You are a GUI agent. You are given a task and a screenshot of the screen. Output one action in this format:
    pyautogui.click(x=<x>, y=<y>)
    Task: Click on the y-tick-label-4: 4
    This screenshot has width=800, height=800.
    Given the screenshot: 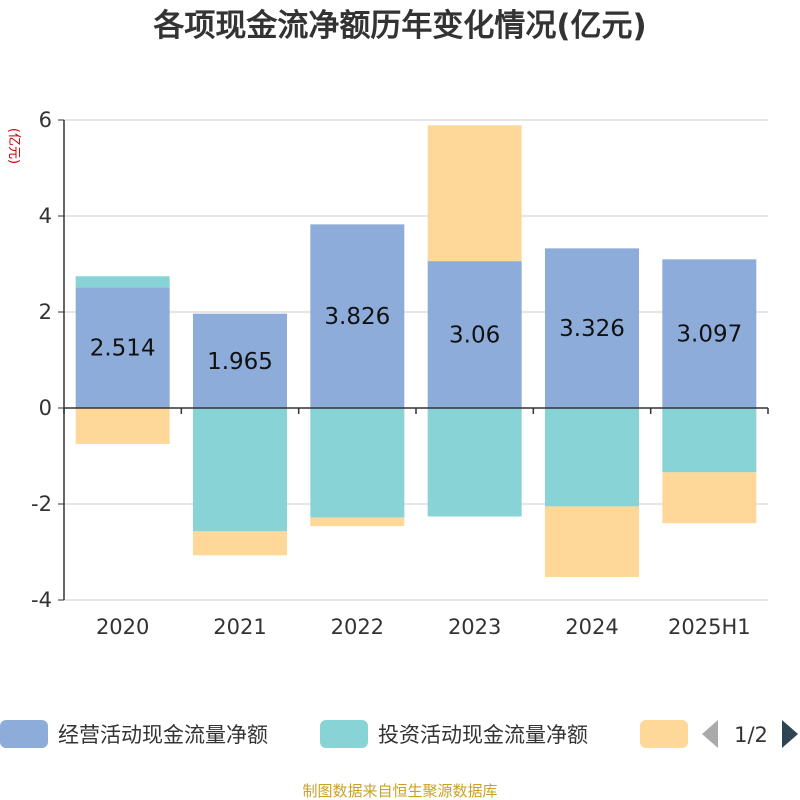 What is the action you would take?
    pyautogui.click(x=45, y=216)
    